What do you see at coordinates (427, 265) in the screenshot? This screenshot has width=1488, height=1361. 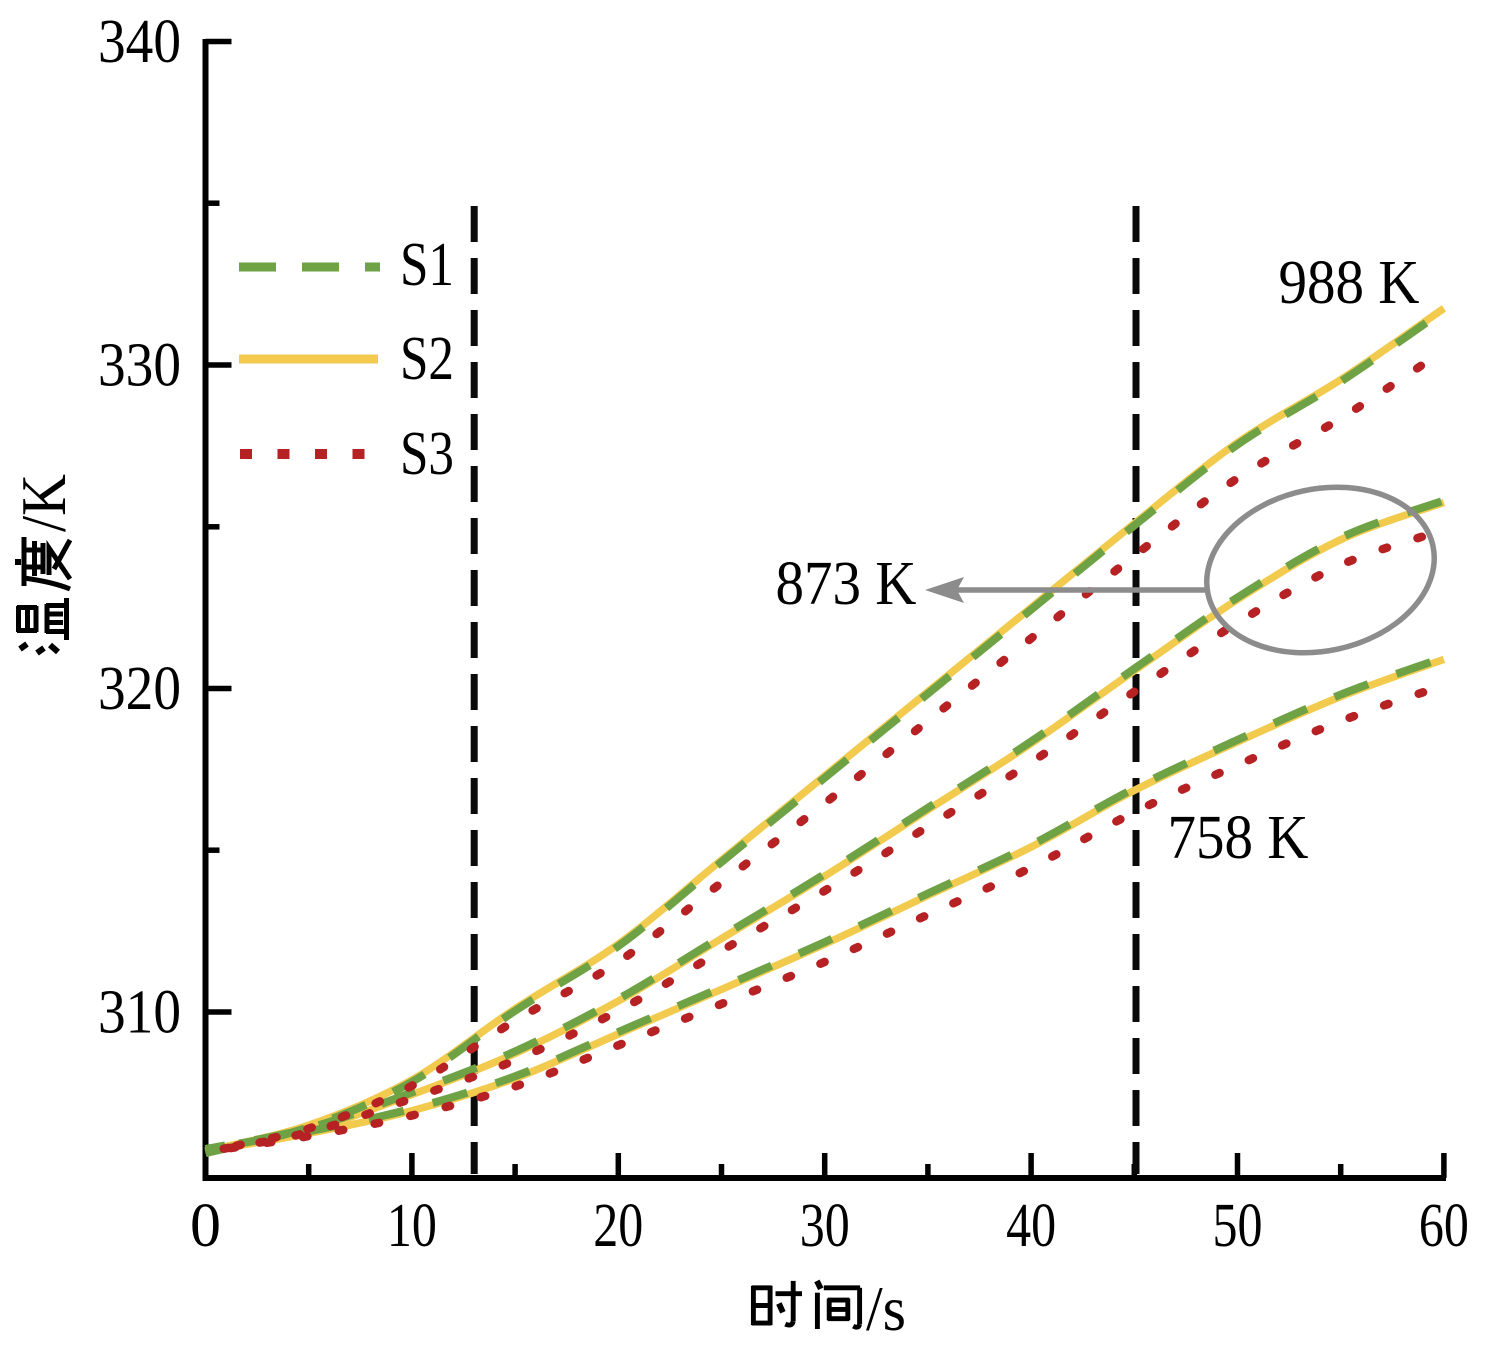 I see `svg-text: S1` at bounding box center [427, 265].